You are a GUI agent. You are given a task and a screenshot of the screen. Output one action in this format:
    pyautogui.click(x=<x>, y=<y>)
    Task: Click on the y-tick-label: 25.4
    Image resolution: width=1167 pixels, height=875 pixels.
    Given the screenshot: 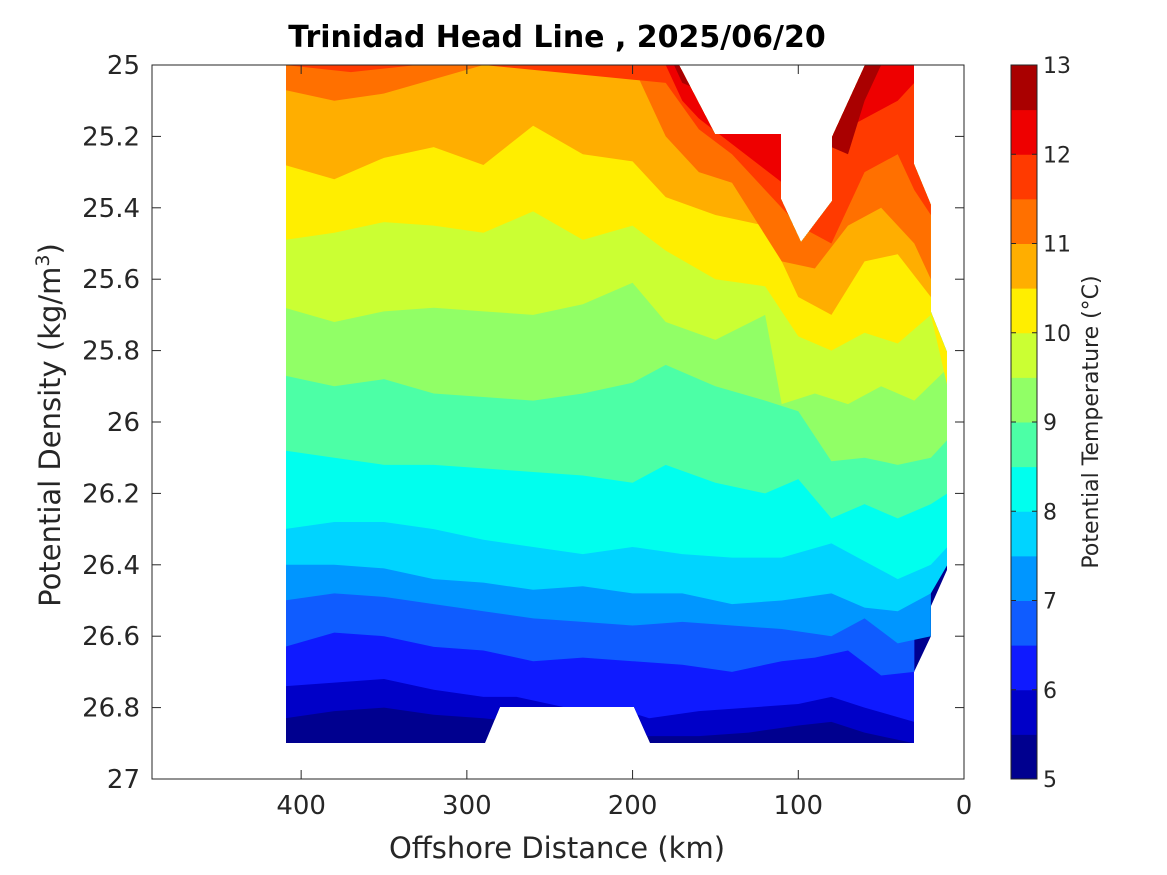 What is the action you would take?
    pyautogui.click(x=111, y=209)
    